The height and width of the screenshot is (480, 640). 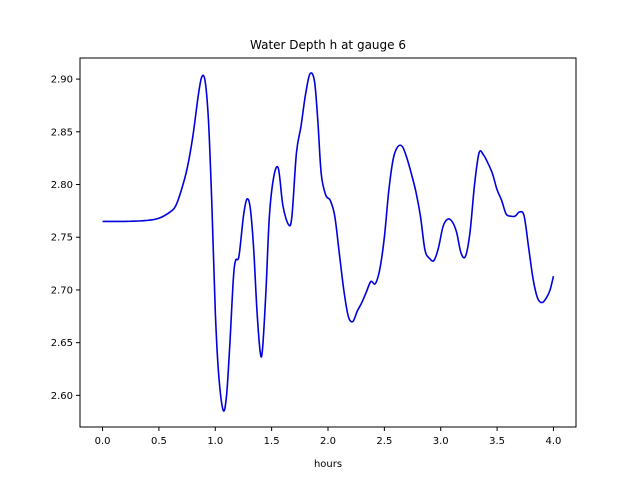 What do you see at coordinates (62, 290) in the screenshot?
I see `y-tick-label: 2.70` at bounding box center [62, 290].